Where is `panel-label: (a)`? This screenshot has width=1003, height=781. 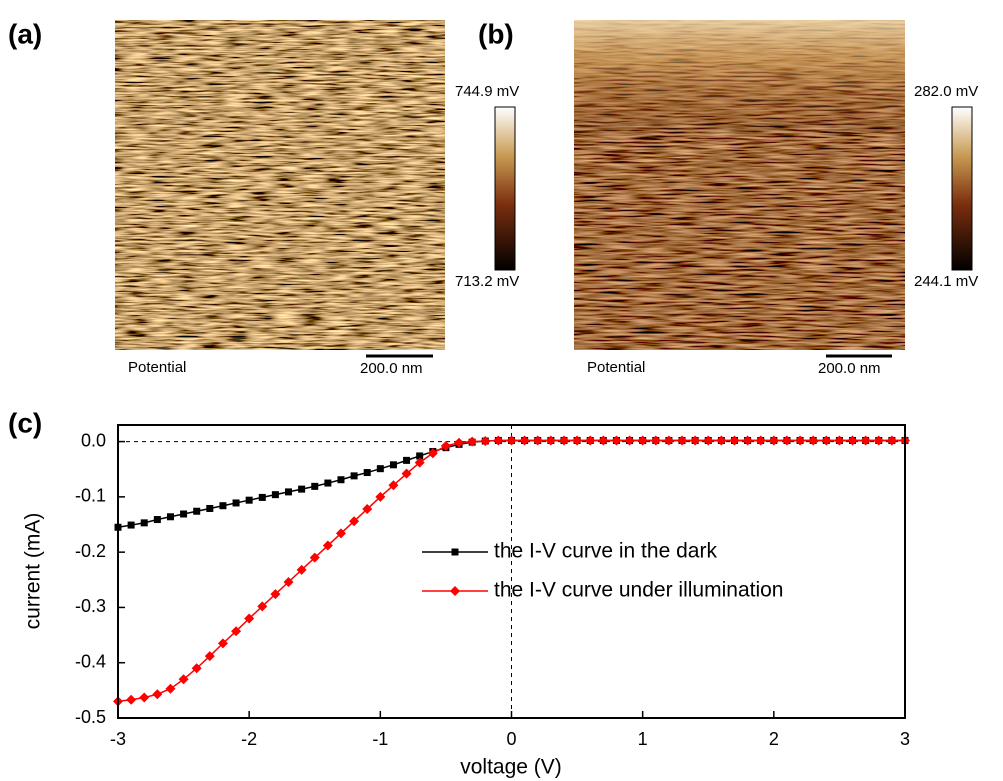
panel-label: (a) is located at coordinates (25, 33).